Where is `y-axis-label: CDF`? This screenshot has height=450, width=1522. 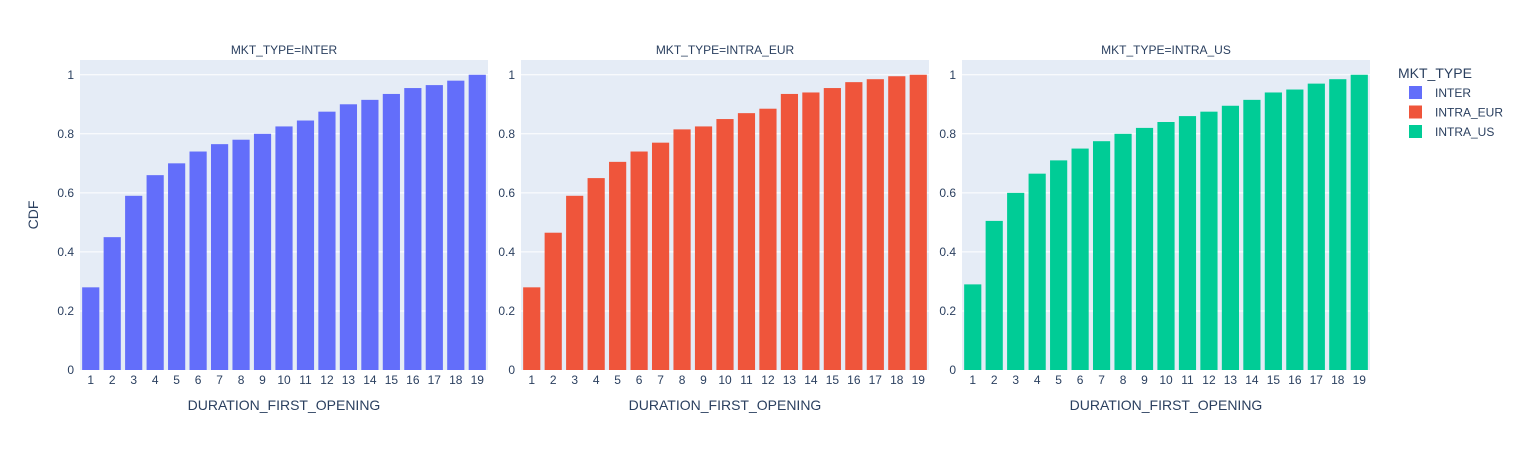
y-axis-label: CDF is located at coordinates (33, 215).